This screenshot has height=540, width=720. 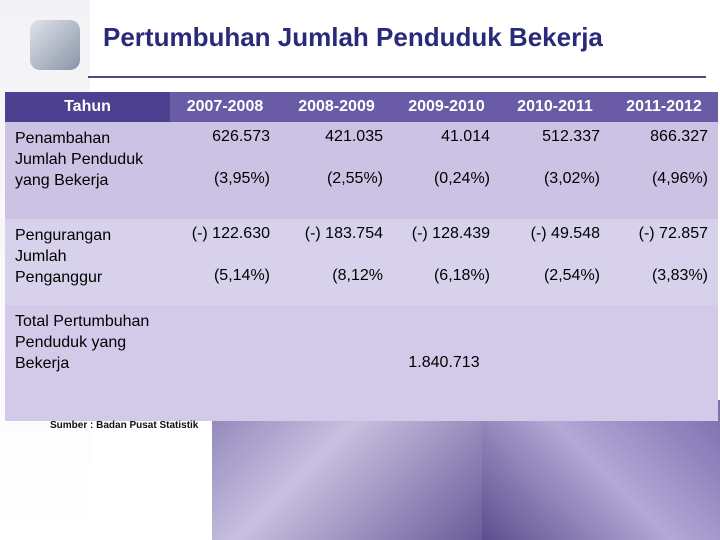 What do you see at coordinates (225, 107) in the screenshot?
I see `header-cell: 2007-2008` at bounding box center [225, 107].